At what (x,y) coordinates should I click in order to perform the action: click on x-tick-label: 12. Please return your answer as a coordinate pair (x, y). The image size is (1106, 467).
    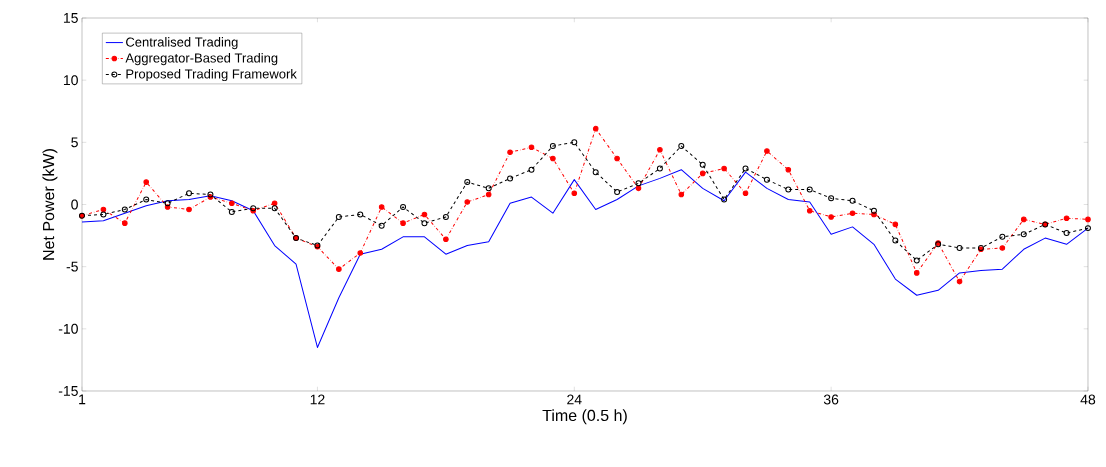
    Looking at the image, I should click on (317, 399).